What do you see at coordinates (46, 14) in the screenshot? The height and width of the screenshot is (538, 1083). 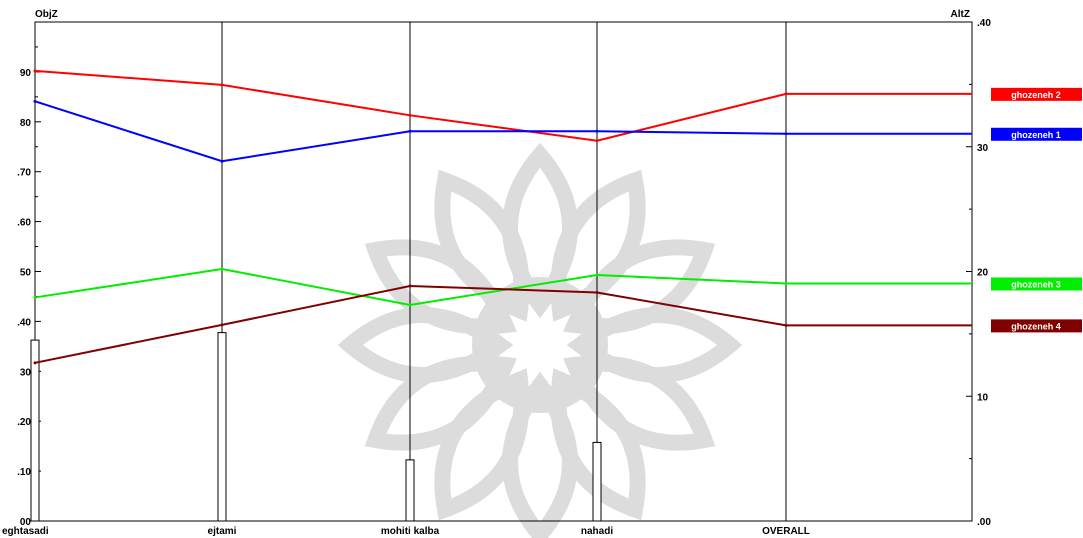 I see `left-axis-title: ObjZ` at bounding box center [46, 14].